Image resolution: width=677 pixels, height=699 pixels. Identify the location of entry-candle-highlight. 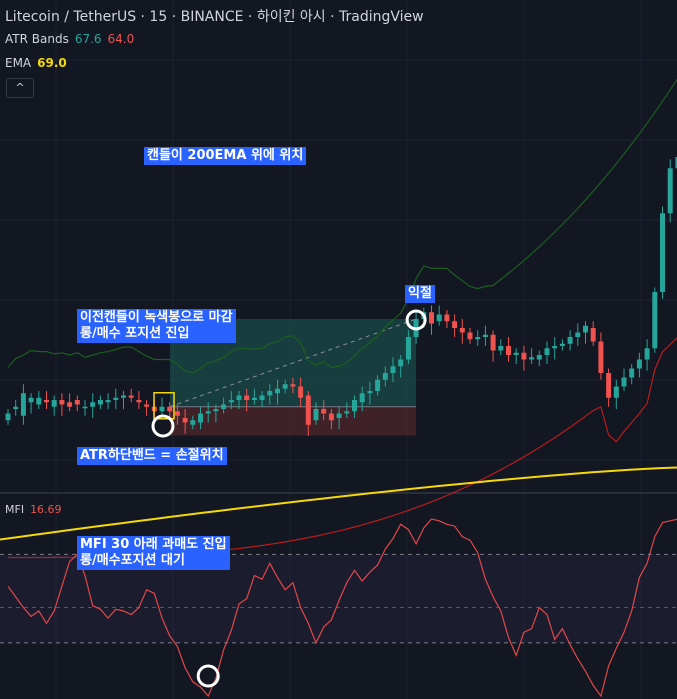
(164, 406).